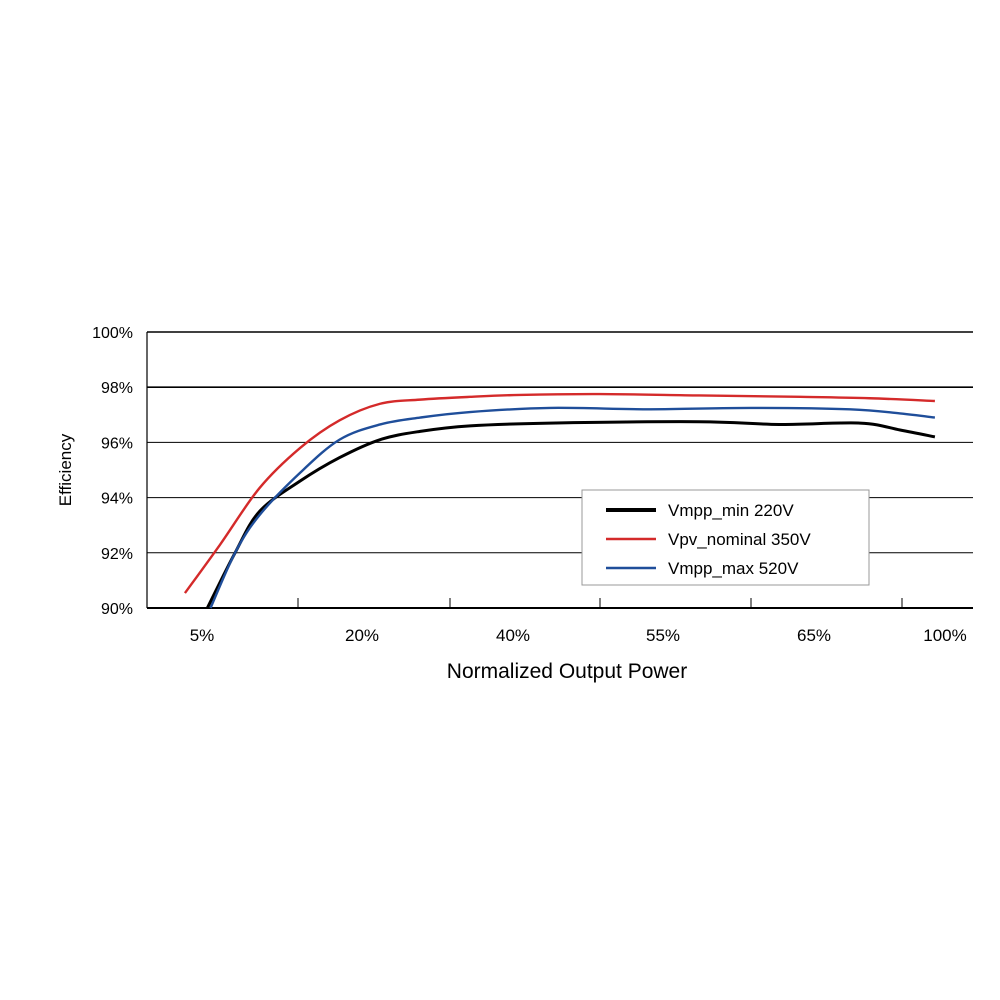 The height and width of the screenshot is (1000, 1000). Describe the element at coordinates (663, 635) in the screenshot. I see `x-tick-label: 55%` at that location.